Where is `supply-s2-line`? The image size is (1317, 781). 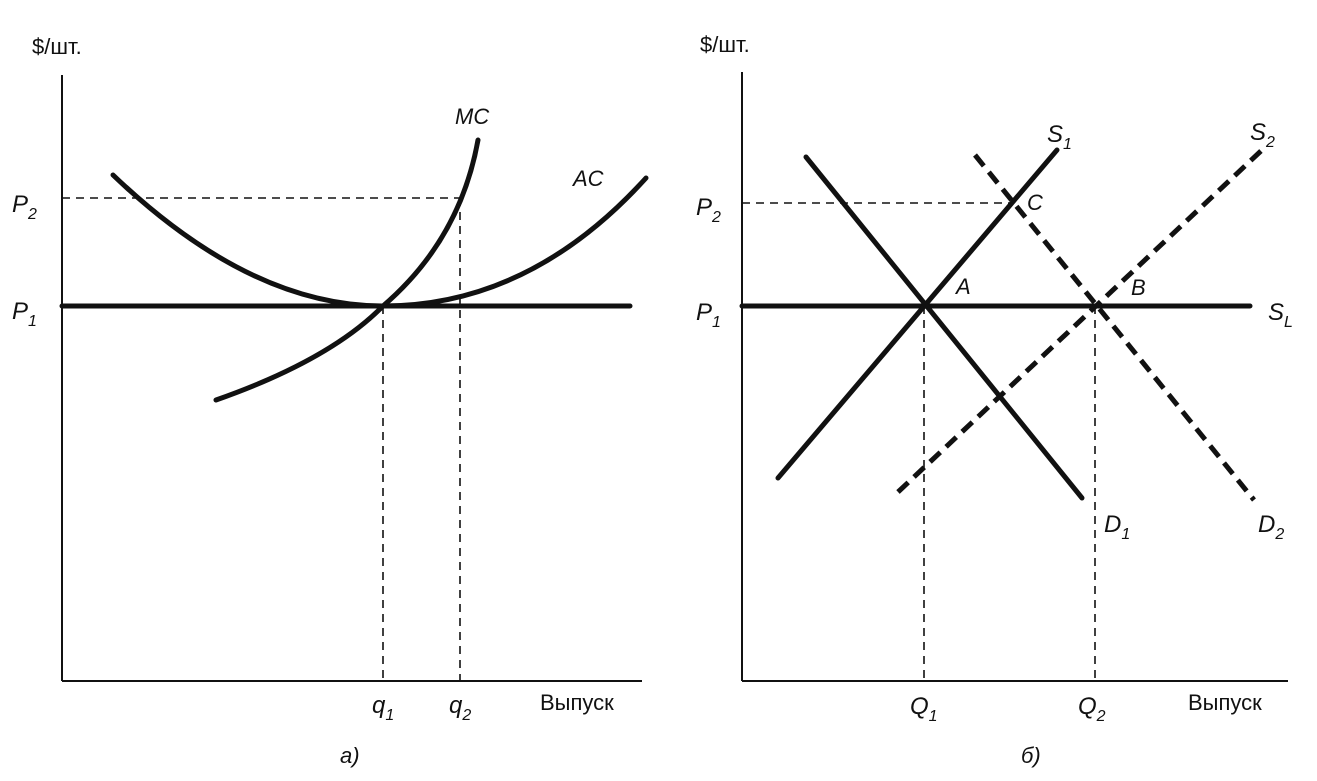 supply-s2-line is located at coordinates (1080, 321).